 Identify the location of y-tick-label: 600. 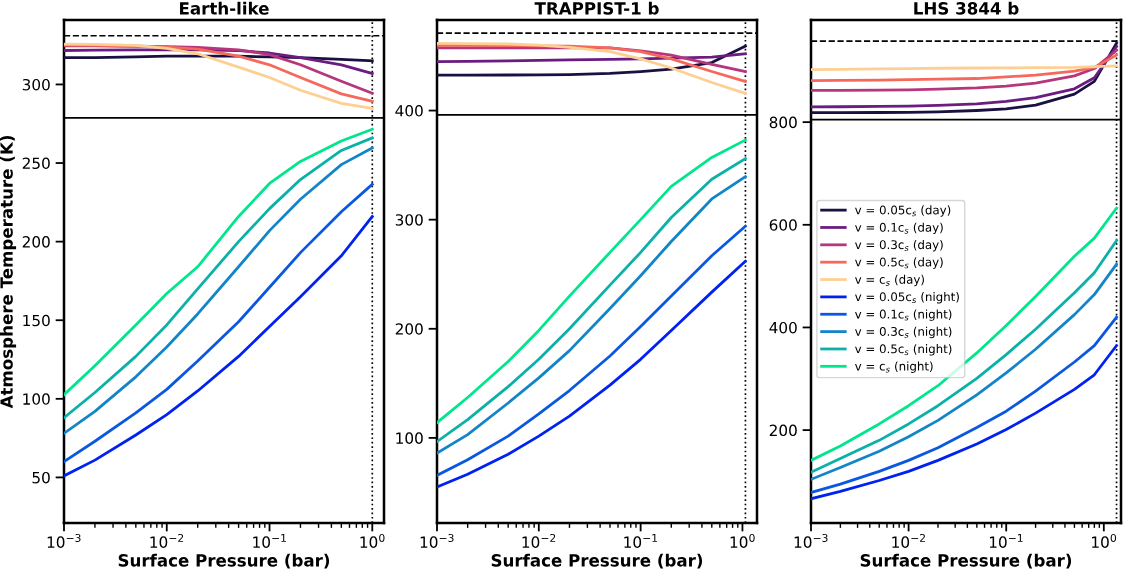
(783, 225).